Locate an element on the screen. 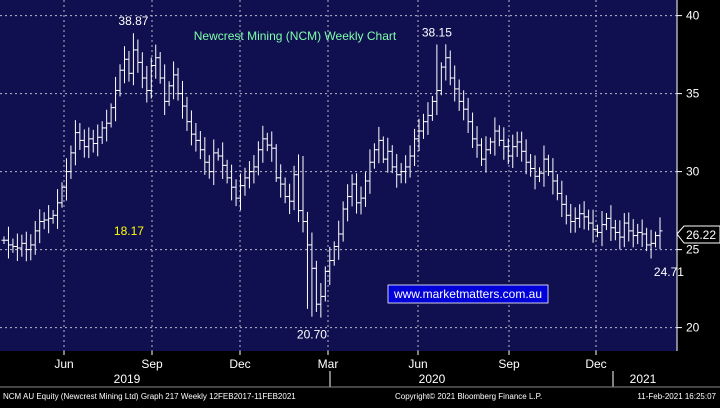 This screenshot has width=720, height=408. y-axis: 20 25 30 35 40 is located at coordinates (688, 175).